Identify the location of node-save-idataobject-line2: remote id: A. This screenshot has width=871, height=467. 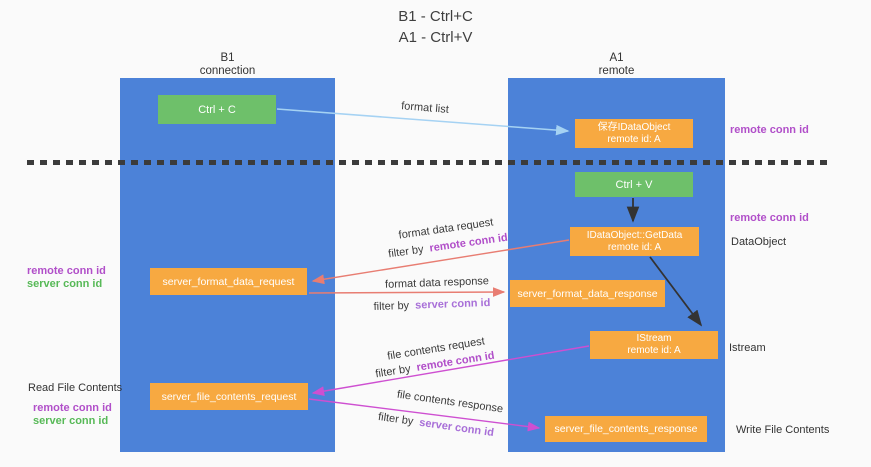
(634, 139).